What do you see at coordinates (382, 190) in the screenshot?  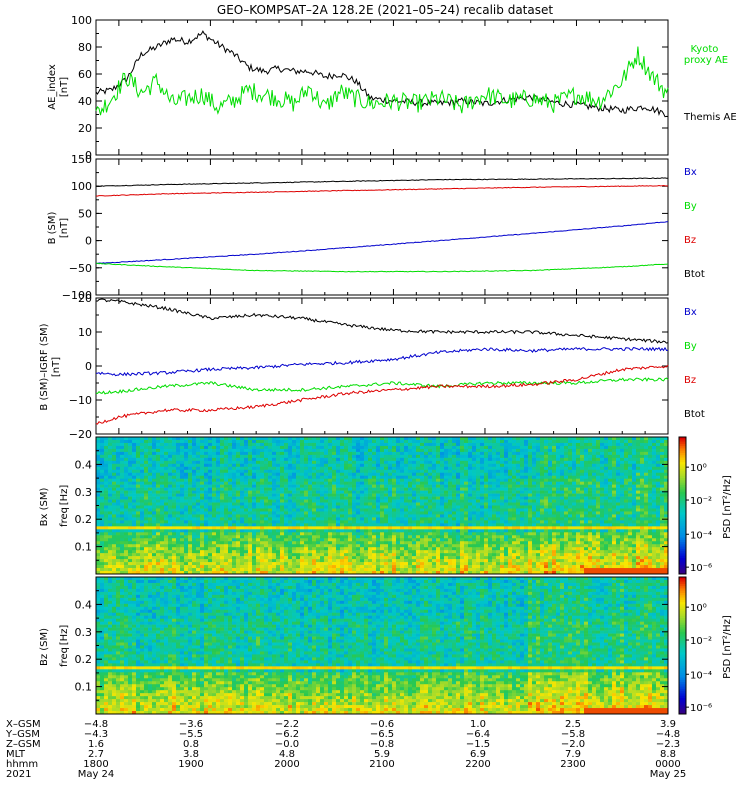 I see `series-line-bz` at bounding box center [382, 190].